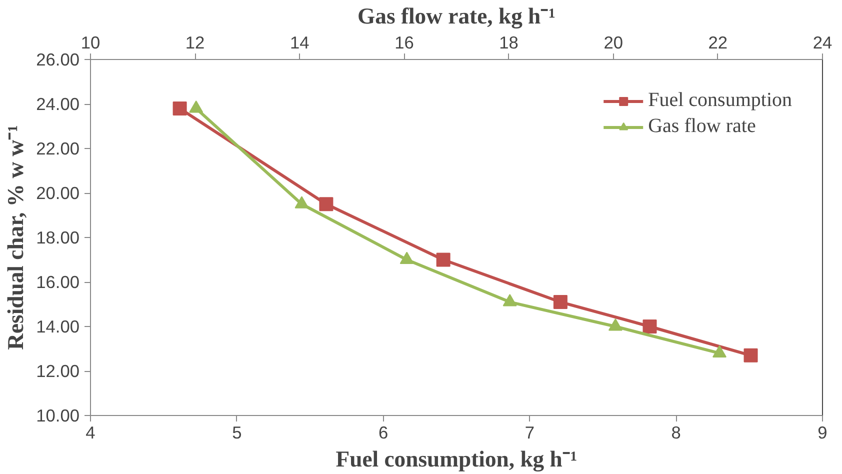  I want to click on x-tick-label: 9, so click(823, 432).